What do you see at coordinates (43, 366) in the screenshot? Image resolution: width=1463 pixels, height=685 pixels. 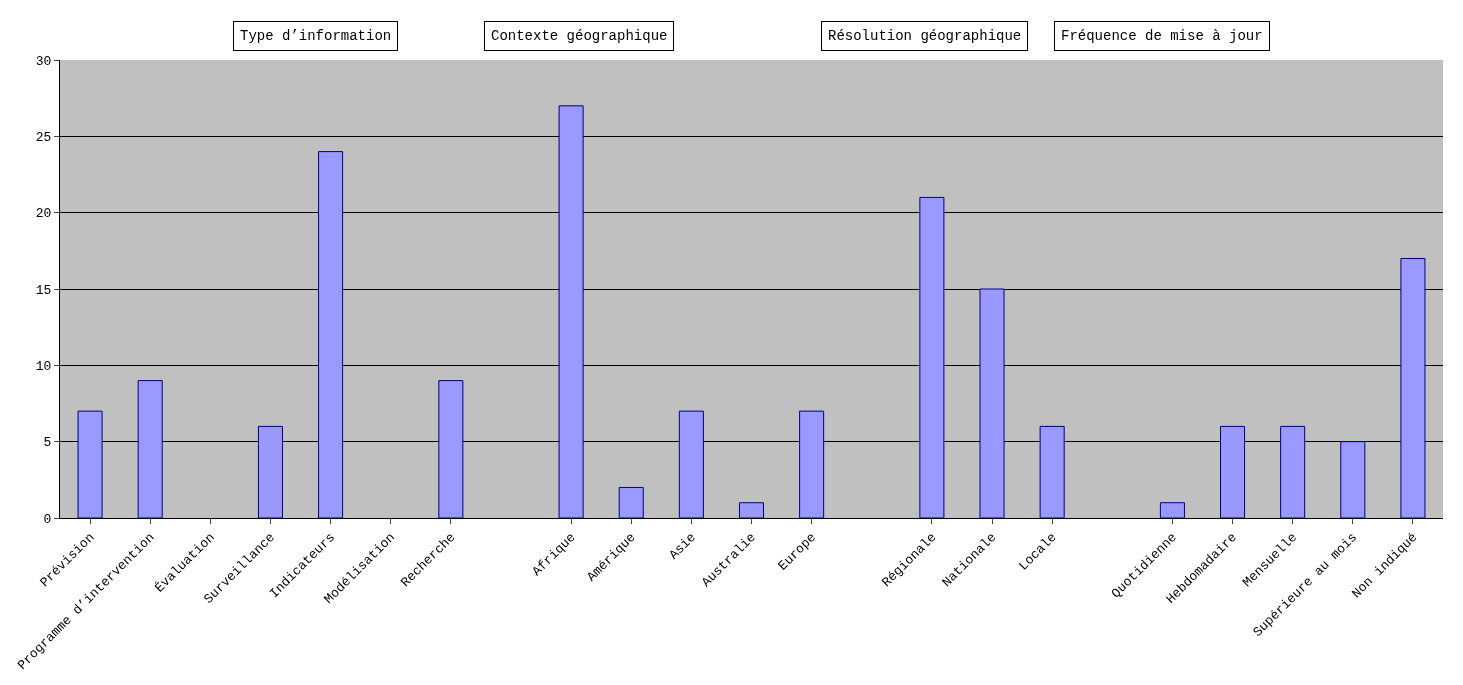 I see `y-tick-label: 10` at bounding box center [43, 366].